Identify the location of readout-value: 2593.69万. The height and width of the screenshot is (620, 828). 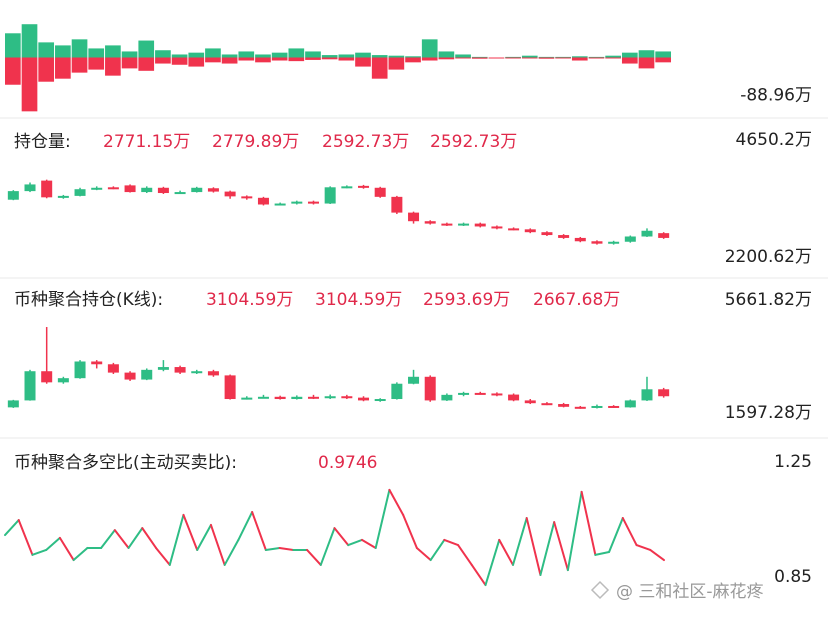
(466, 300).